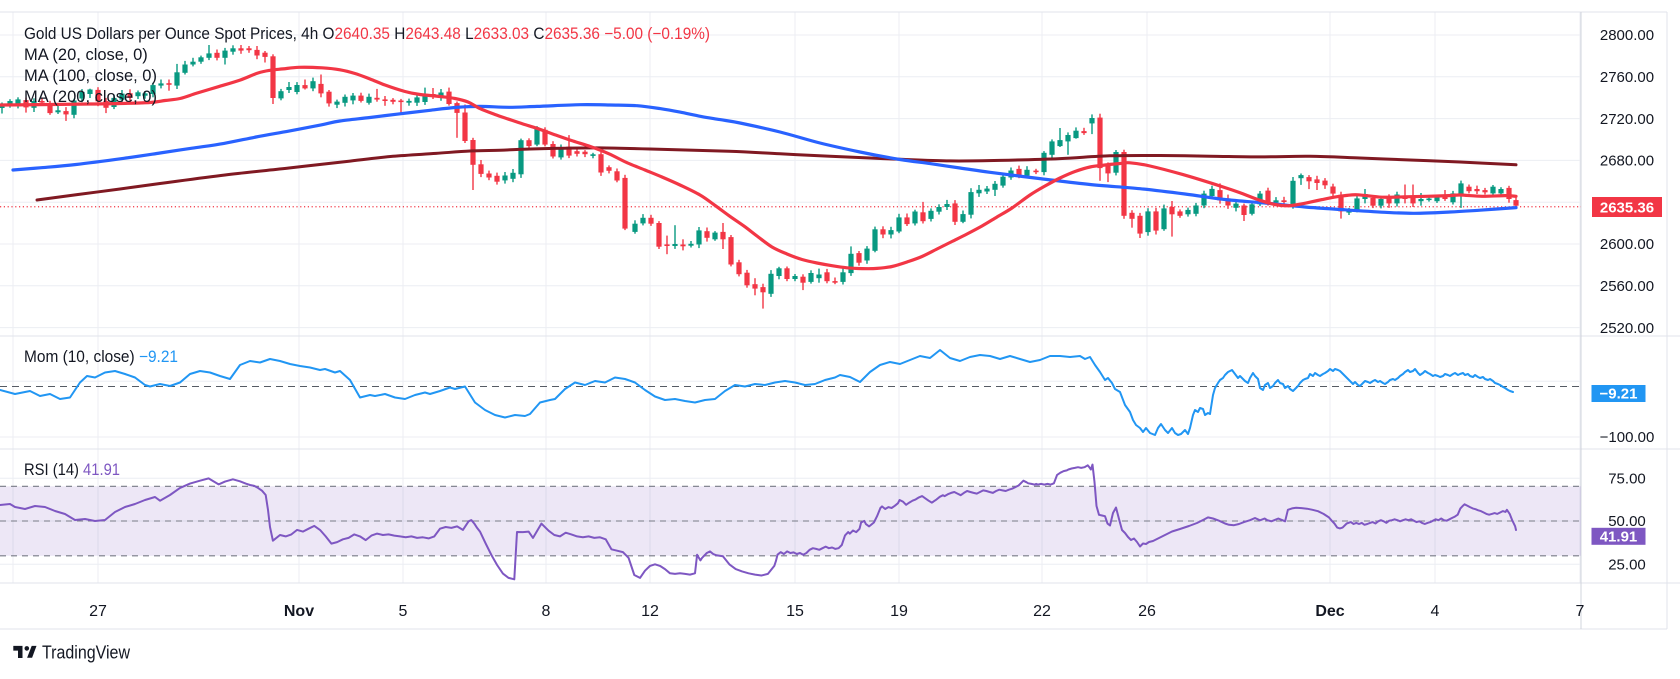 The image size is (1680, 679). Describe the element at coordinates (403, 611) in the screenshot. I see `svg-text: 5` at that location.